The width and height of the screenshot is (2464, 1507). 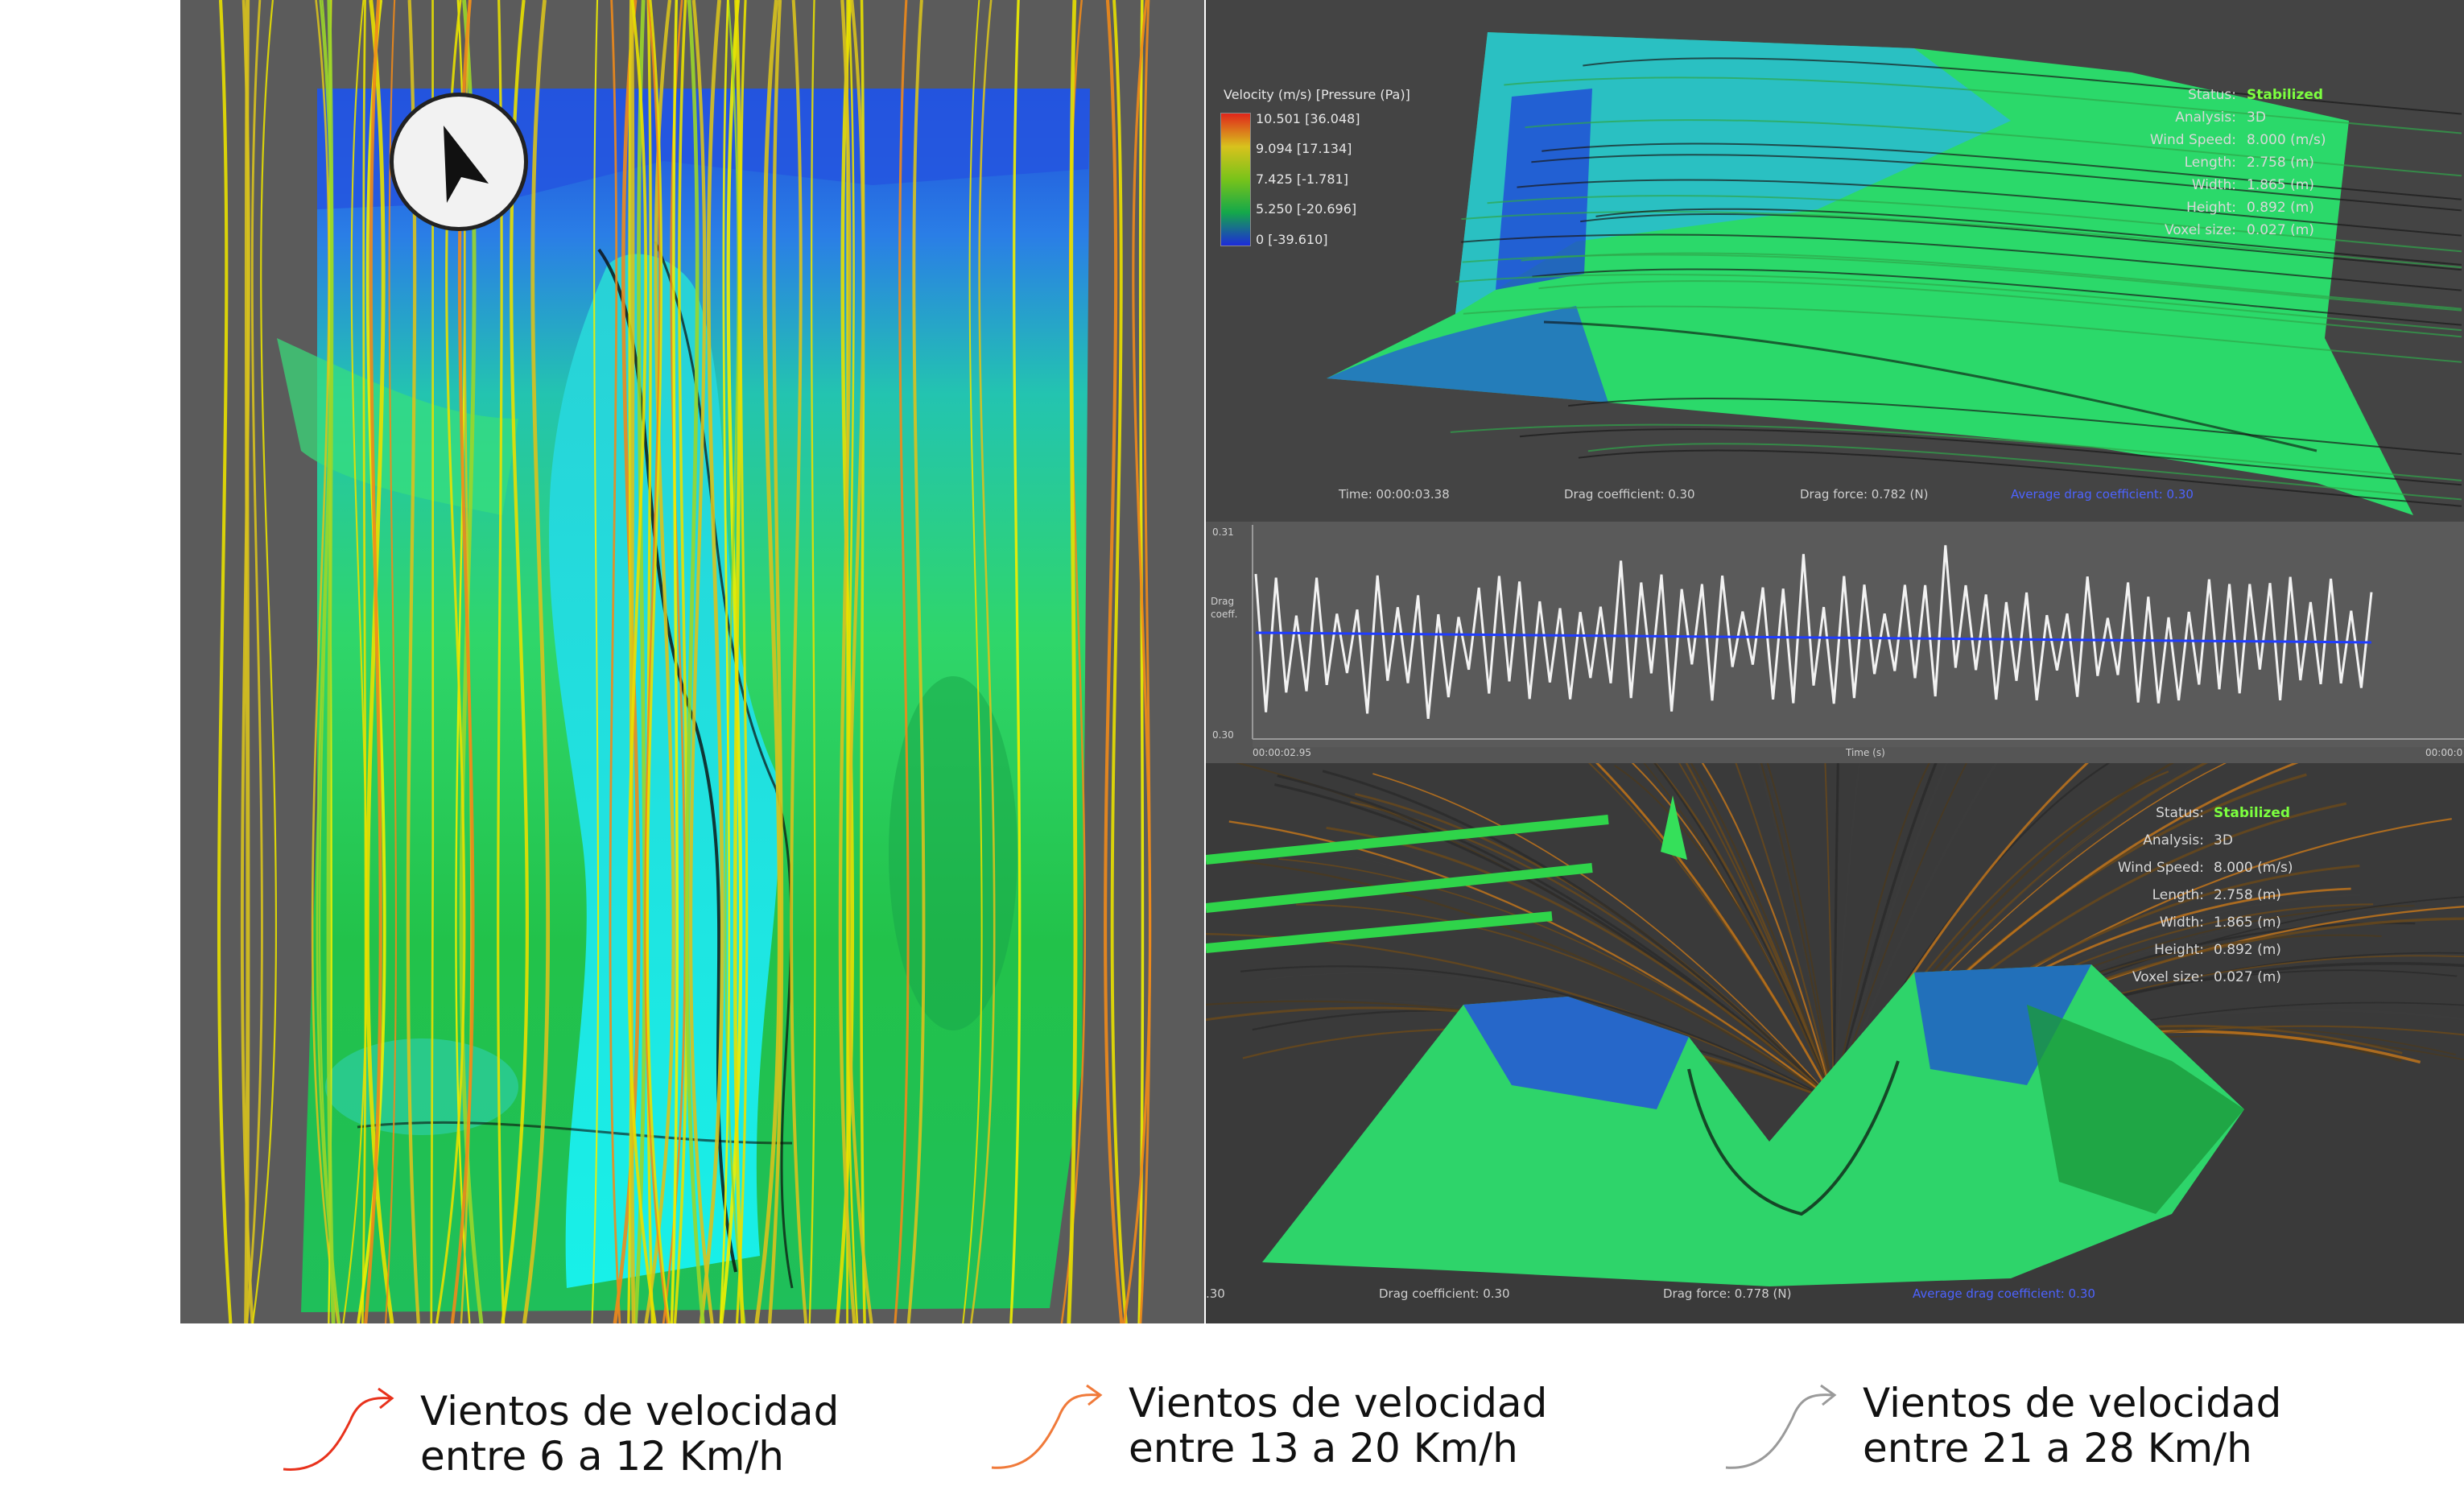 I want to click on stat-height-label: Height:, so click(x=2179, y=950).